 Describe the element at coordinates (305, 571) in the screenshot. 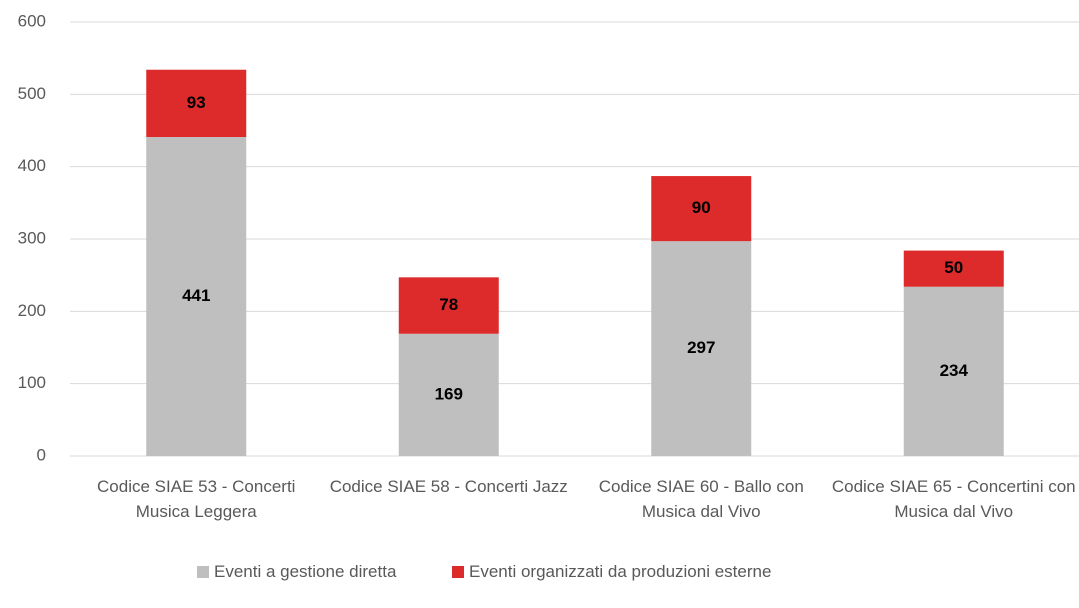

I see `legend-label: Eventi a gestione diretta` at that location.